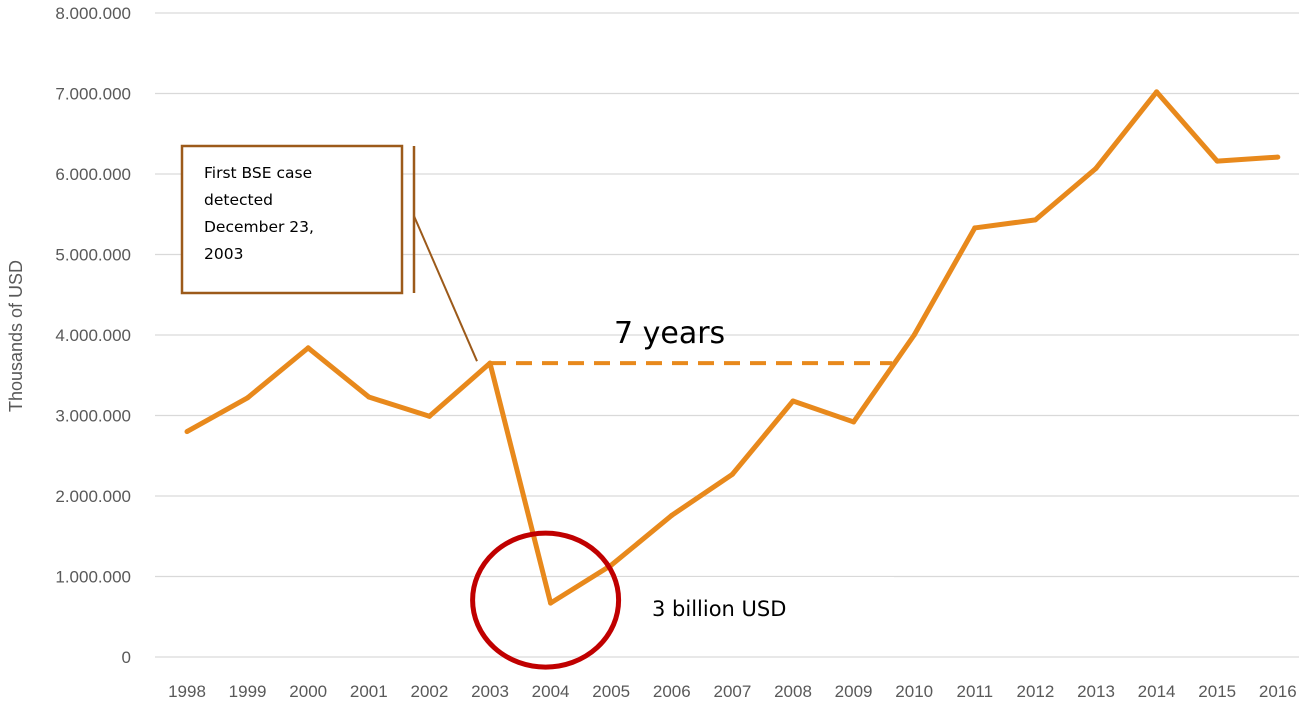 The width and height of the screenshot is (1299, 702). Describe the element at coordinates (93, 94) in the screenshot. I see `y-tick-label: 7.000.000` at that location.